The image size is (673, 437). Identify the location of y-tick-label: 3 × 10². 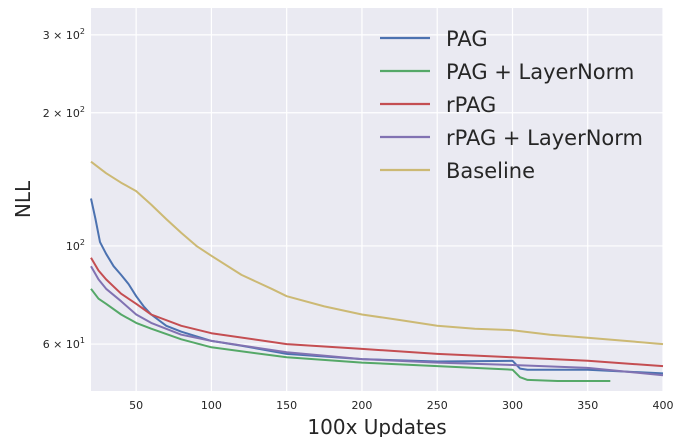
(64, 34).